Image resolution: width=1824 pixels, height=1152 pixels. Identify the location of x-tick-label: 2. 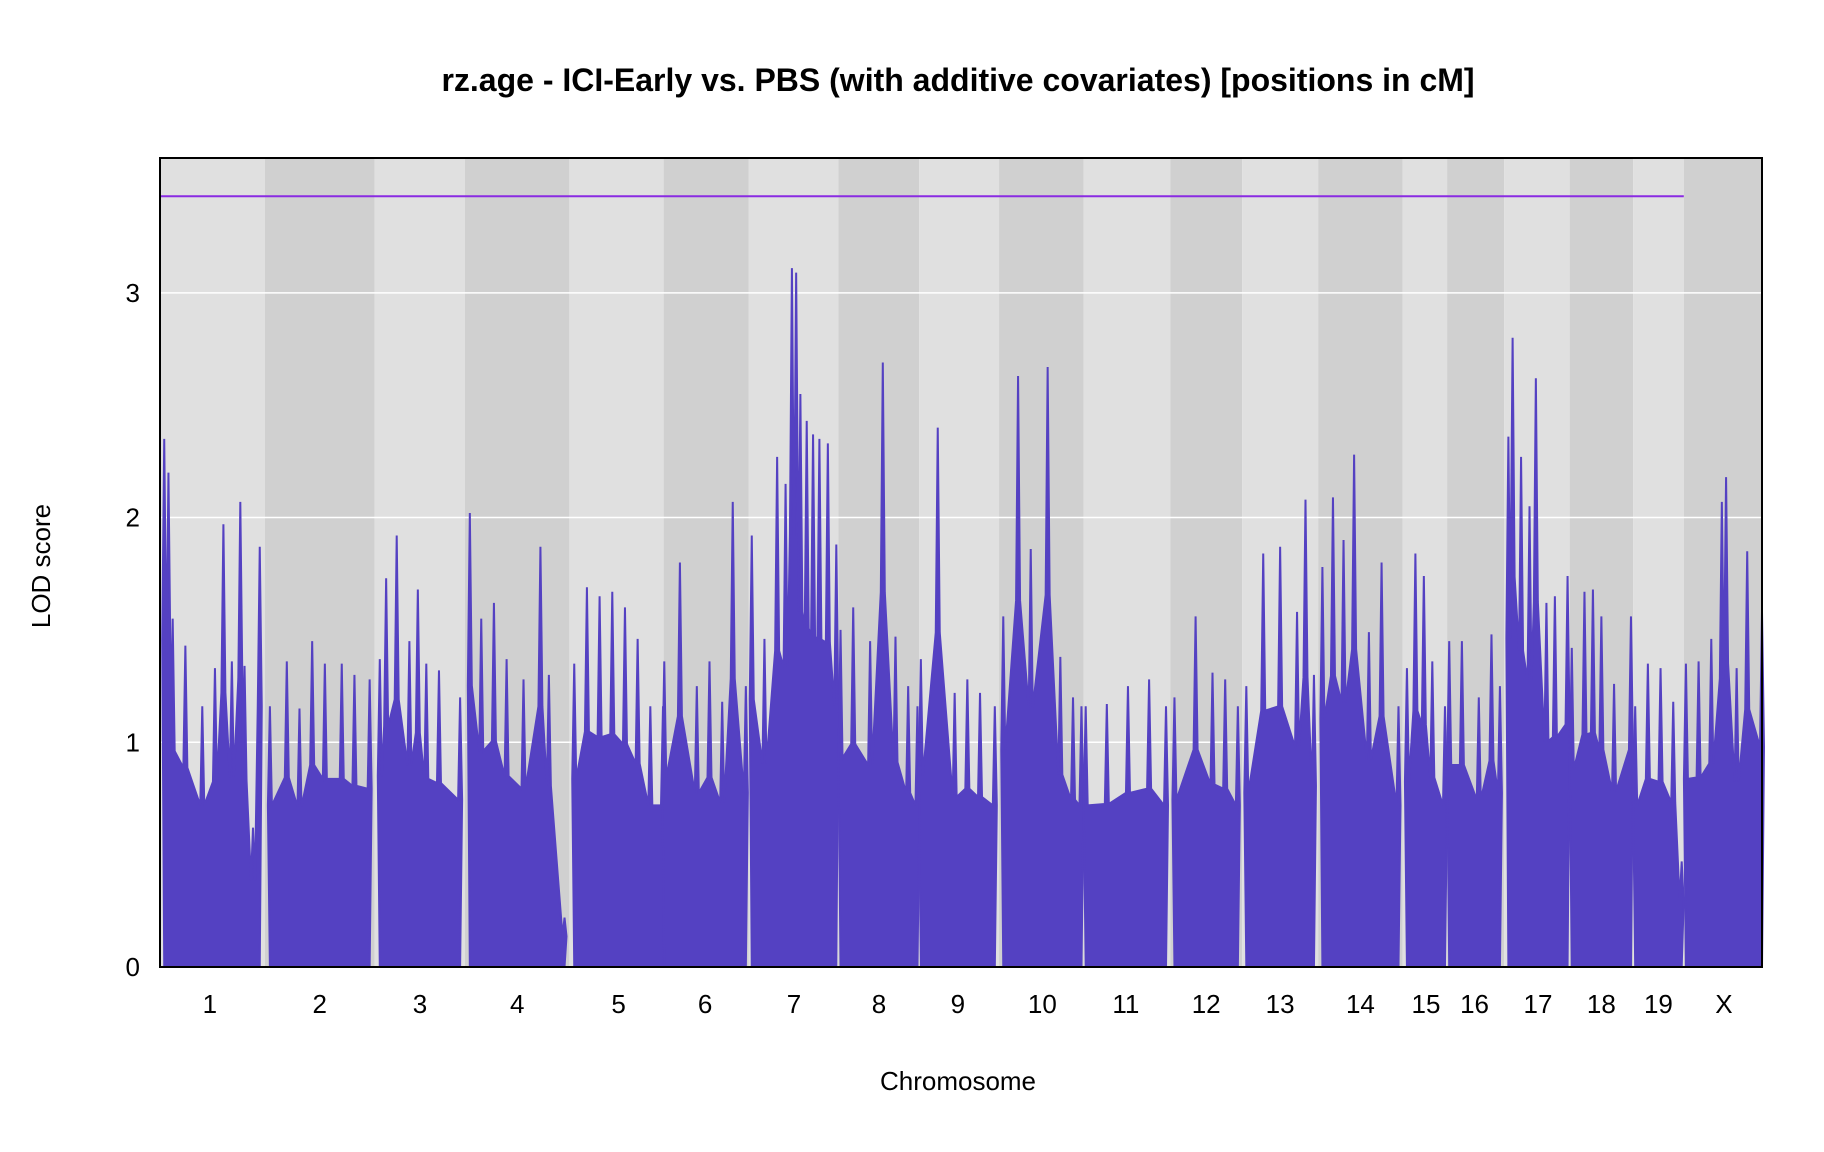
(320, 1004).